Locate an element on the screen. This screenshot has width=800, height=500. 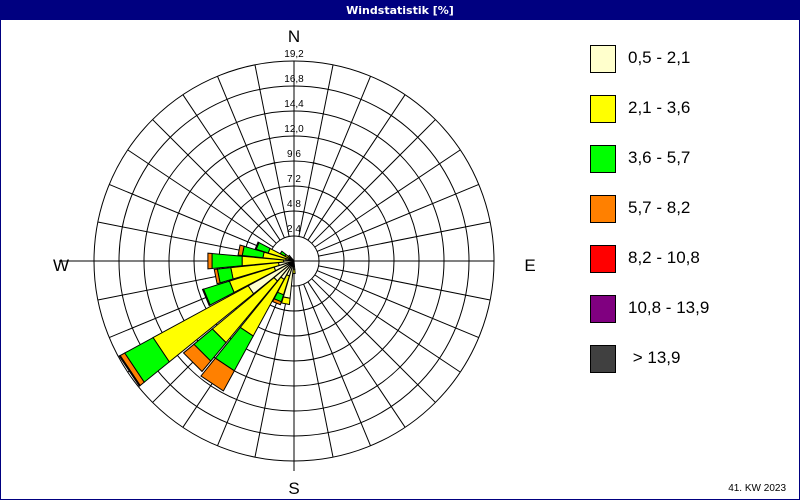
radial-tick-label: 7,2 is located at coordinates (294, 179).